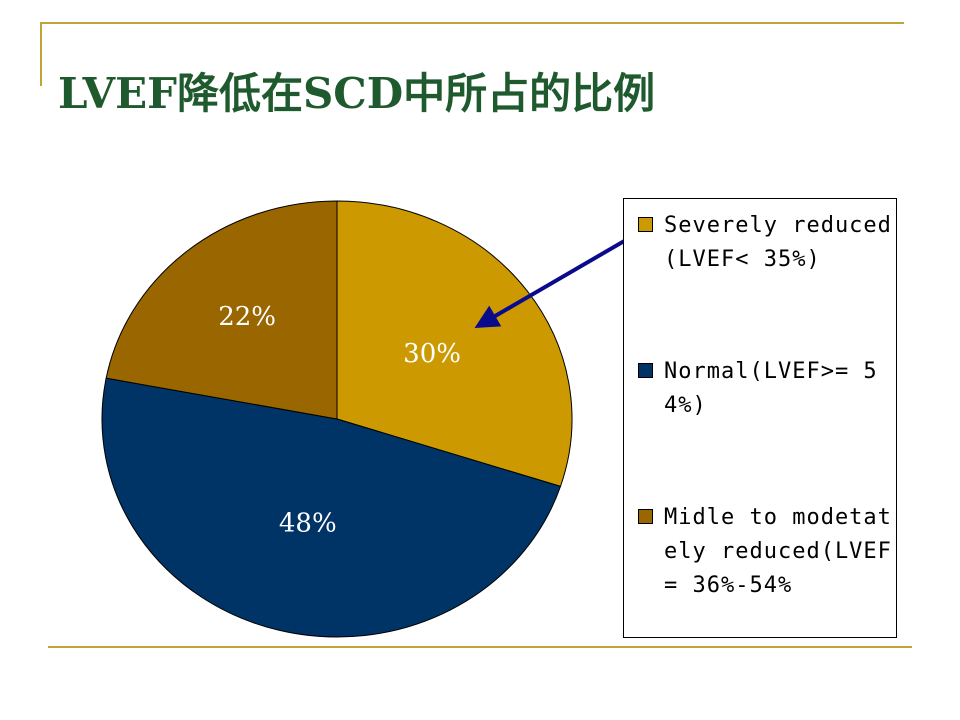 Image resolution: width=960 pixels, height=720 pixels. Describe the element at coordinates (778, 242) in the screenshot. I see `legend-label: Severely reduced(LVEF< 35%)` at that location.